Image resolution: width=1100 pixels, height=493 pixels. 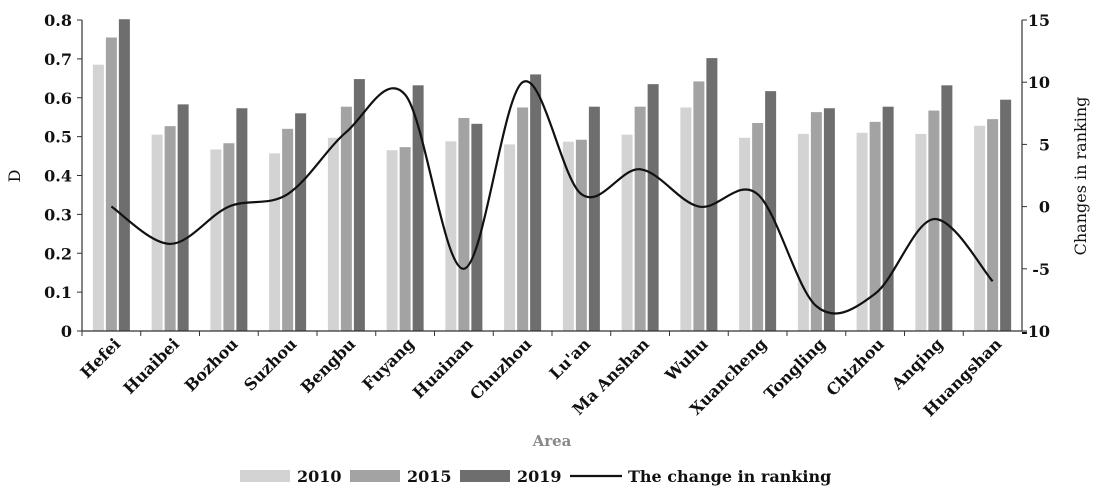 I want to click on bar-2010-huaibei, so click(x=157, y=232).